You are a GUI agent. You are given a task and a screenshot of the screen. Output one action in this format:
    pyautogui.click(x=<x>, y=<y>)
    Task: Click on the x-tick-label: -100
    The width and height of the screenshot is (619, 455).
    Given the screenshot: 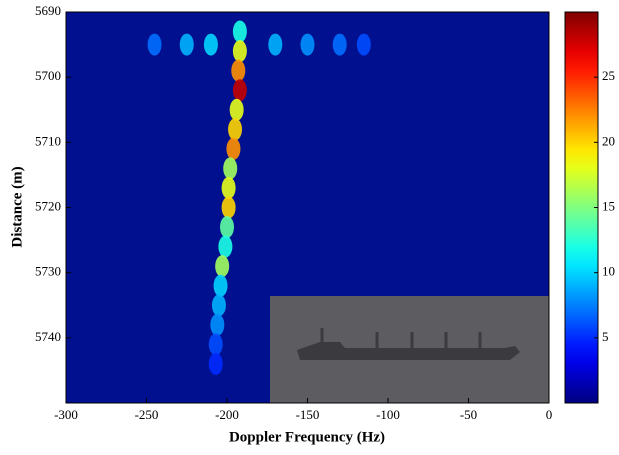 What is the action you would take?
    pyautogui.click(x=388, y=414)
    